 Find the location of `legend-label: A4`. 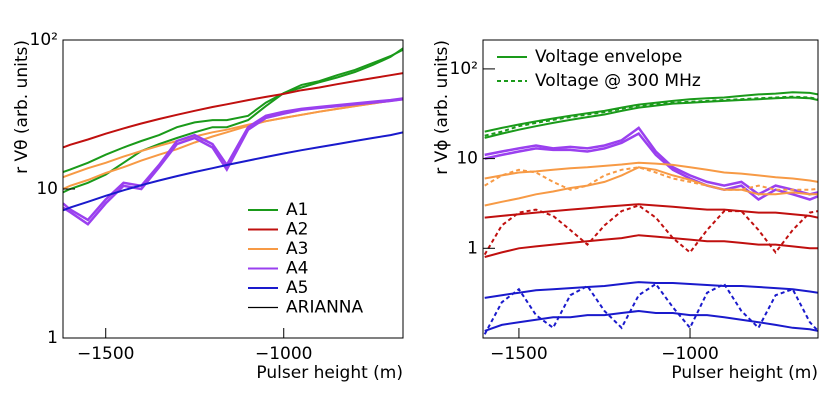

legend-label: A4 is located at coordinates (297, 269).